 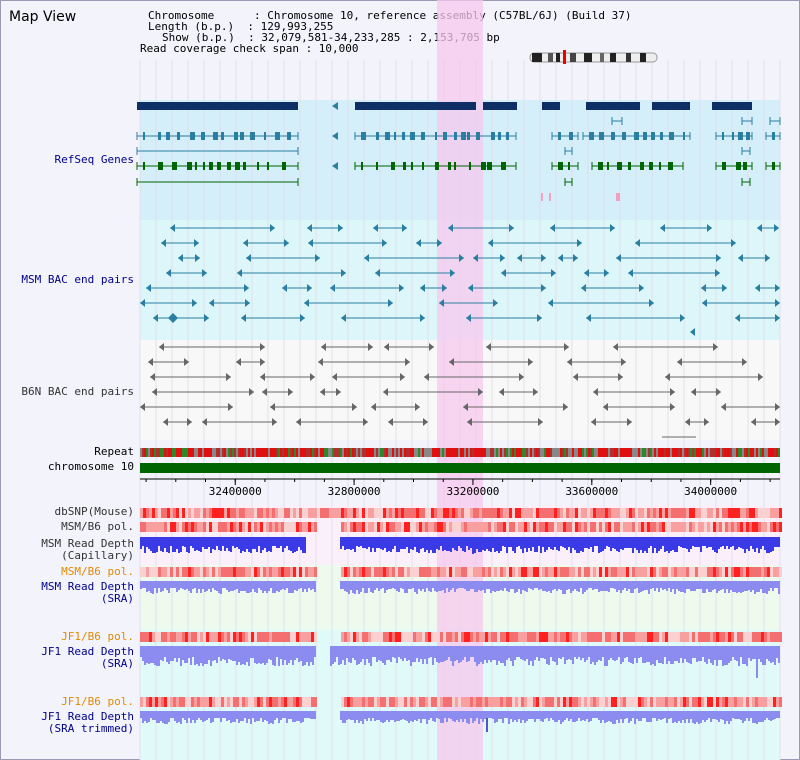 I want to click on track-label-refseq: RefSeq Genes, so click(x=94, y=159).